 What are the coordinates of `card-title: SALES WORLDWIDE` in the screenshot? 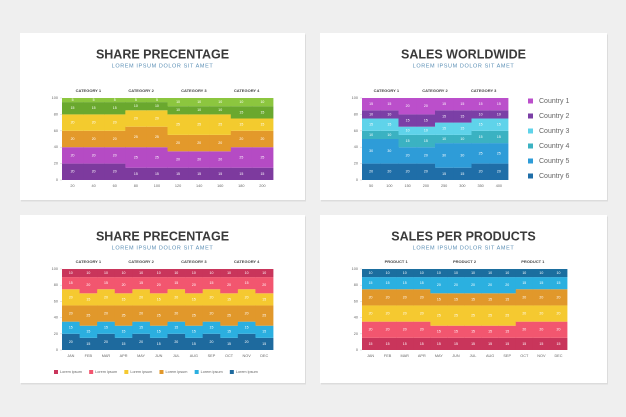 It's located at (463, 54).